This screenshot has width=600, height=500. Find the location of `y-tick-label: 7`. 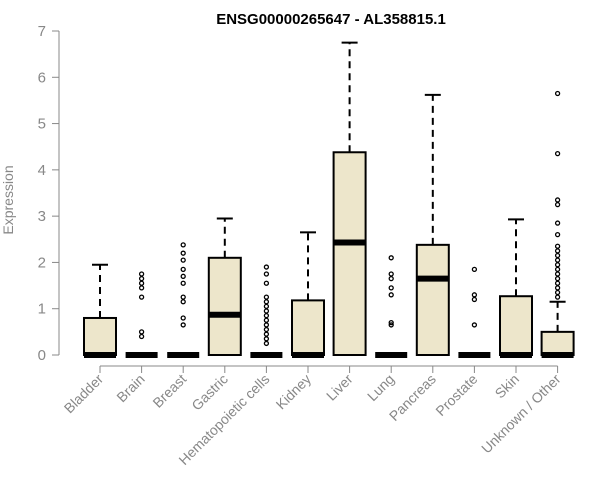

y-tick-label: 7 is located at coordinates (42, 31).